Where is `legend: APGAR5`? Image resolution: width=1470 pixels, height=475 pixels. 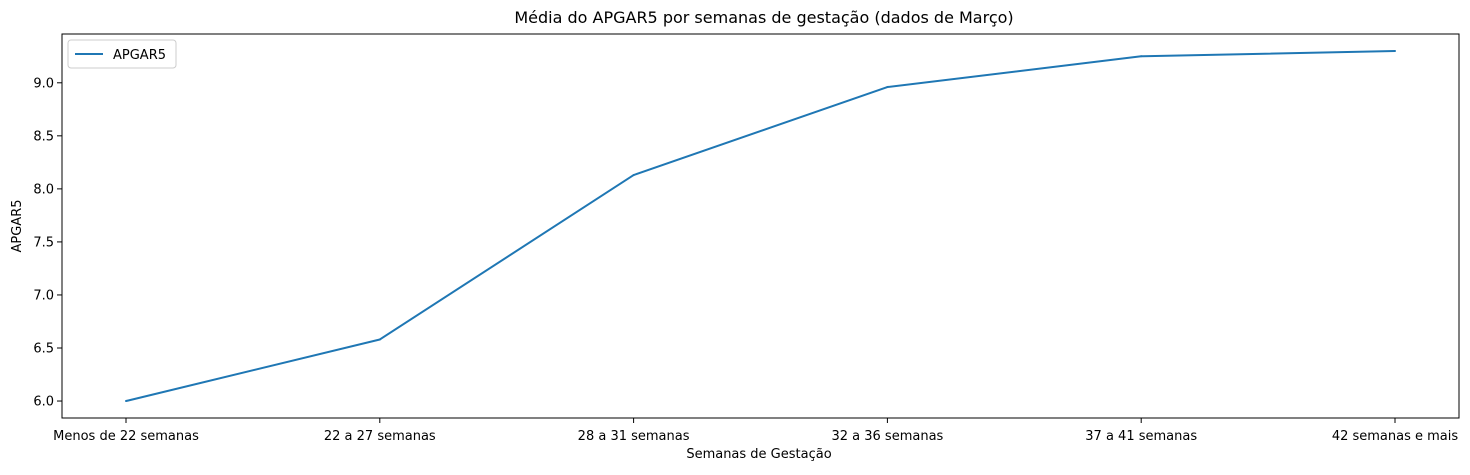 legend: APGAR5 is located at coordinates (122, 54).